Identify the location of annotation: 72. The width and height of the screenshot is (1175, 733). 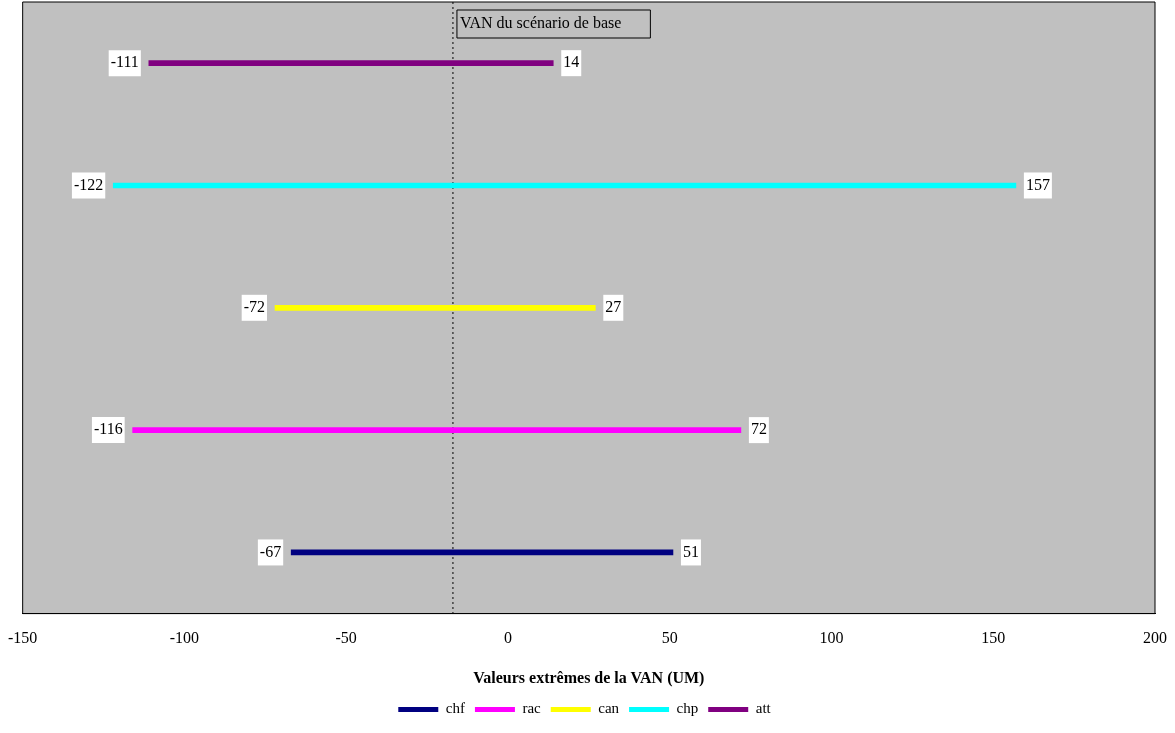
(758, 429).